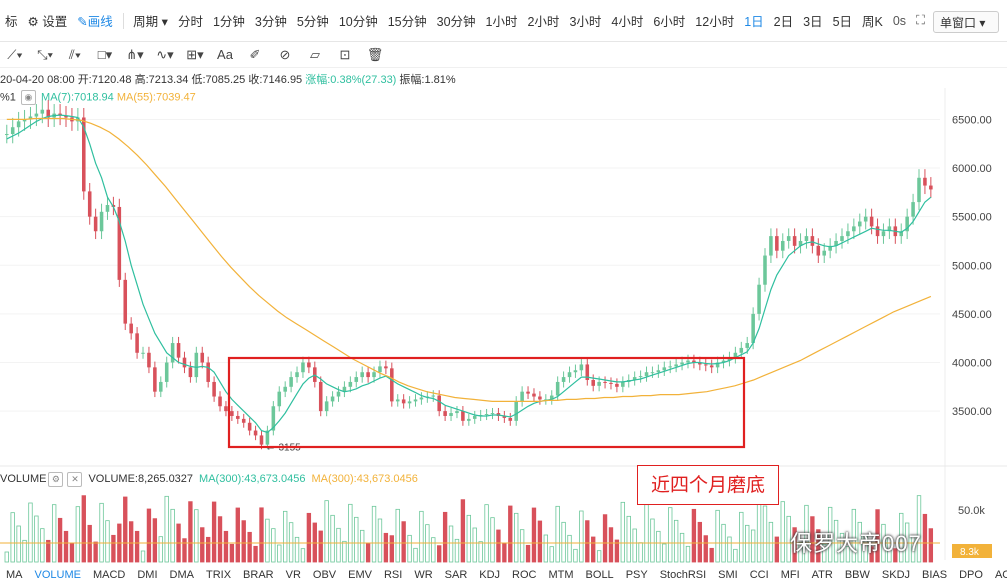 The height and width of the screenshot is (584, 1007). I want to click on indicator-tab-mtm: MTM, so click(561, 575).